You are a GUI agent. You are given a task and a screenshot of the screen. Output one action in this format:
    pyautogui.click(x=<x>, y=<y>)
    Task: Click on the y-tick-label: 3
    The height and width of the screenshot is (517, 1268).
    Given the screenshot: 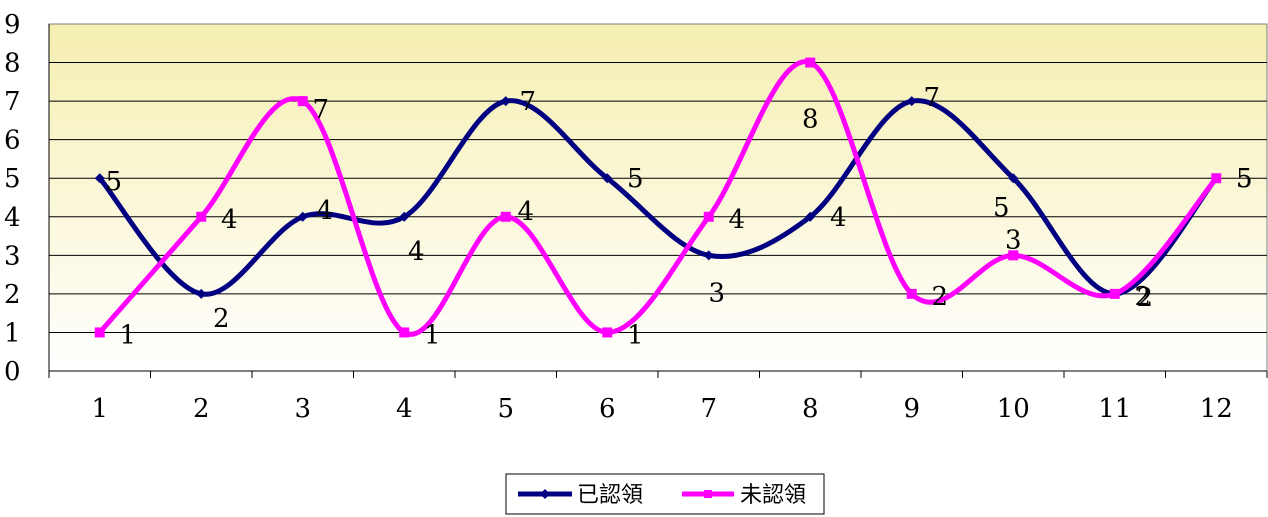 What is the action you would take?
    pyautogui.click(x=12, y=256)
    